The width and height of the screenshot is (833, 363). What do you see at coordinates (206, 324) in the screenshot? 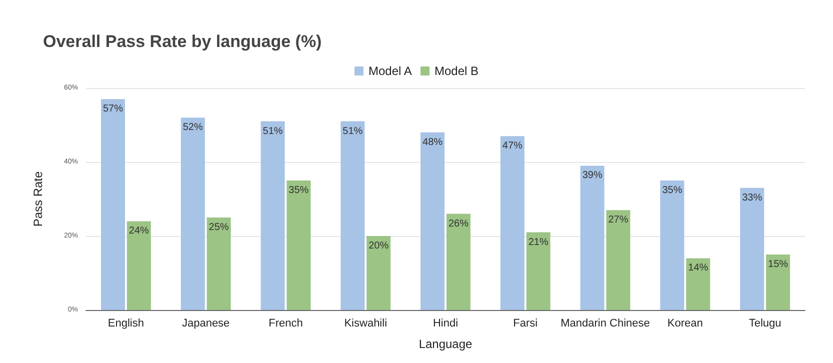
I see `x-tick-label: Japanese` at bounding box center [206, 324].